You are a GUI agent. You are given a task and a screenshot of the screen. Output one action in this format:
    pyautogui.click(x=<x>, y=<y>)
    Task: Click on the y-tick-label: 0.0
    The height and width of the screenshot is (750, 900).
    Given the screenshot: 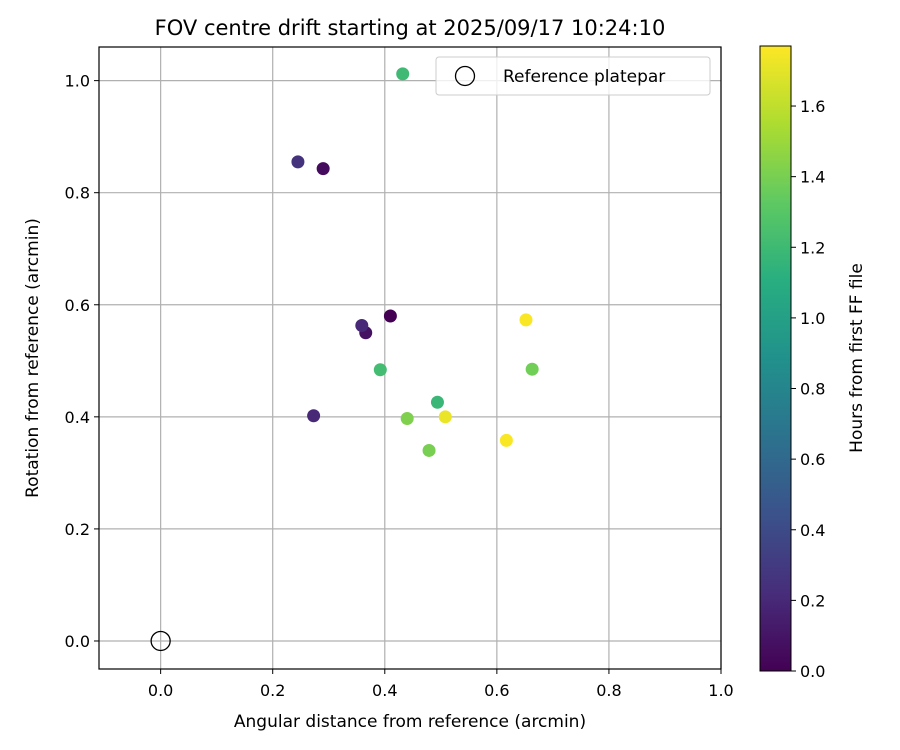 What is the action you would take?
    pyautogui.click(x=77, y=641)
    